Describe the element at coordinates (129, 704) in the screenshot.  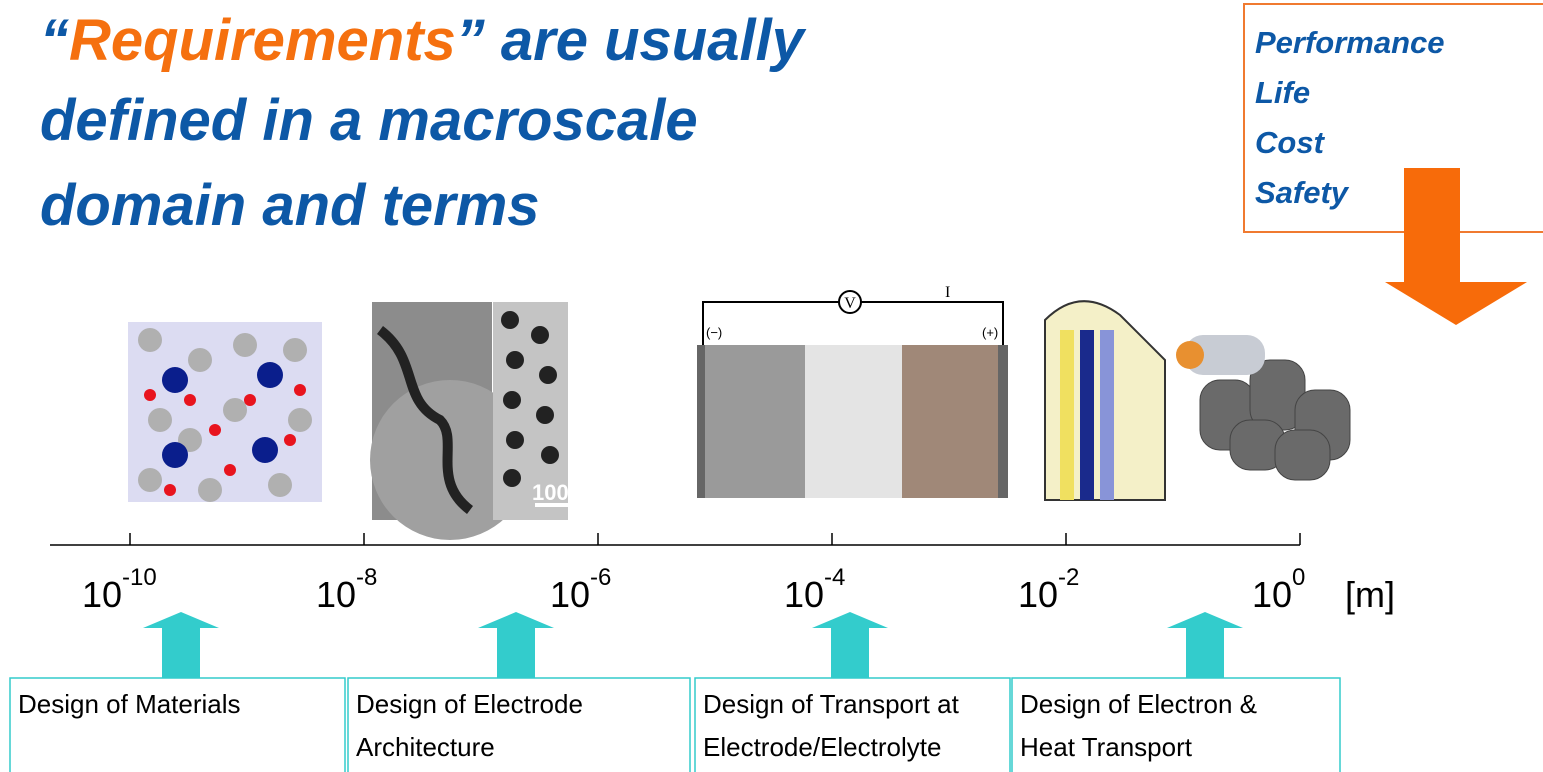
I see `design-label: Design of Materials` at that location.